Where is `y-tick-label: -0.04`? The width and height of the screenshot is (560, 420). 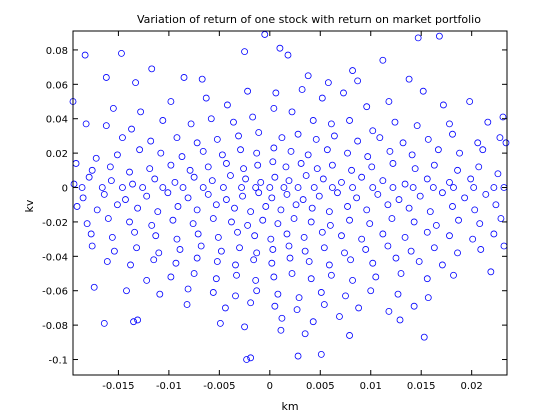 y-tick-label: -0.04 is located at coordinates (55, 257).